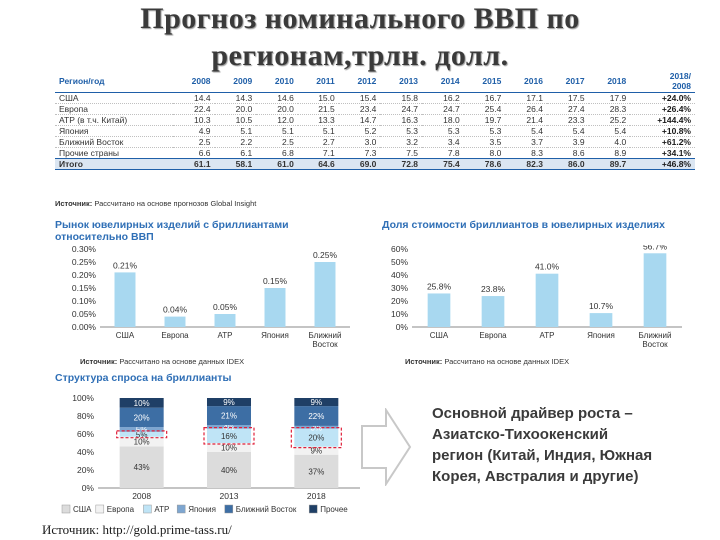  I want to click on table-source-label: Источник:, so click(74, 203).